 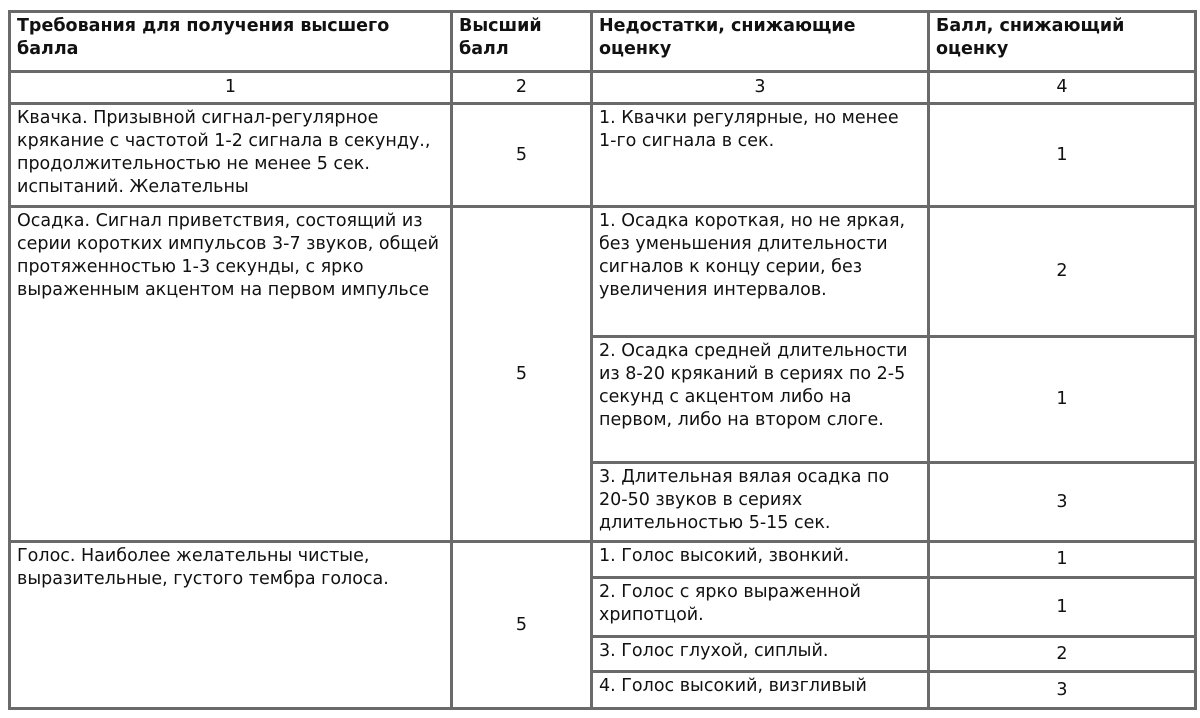 What do you see at coordinates (1062, 41) in the screenshot?
I see `header-reduced-score: Балл, снижающий оценку` at bounding box center [1062, 41].